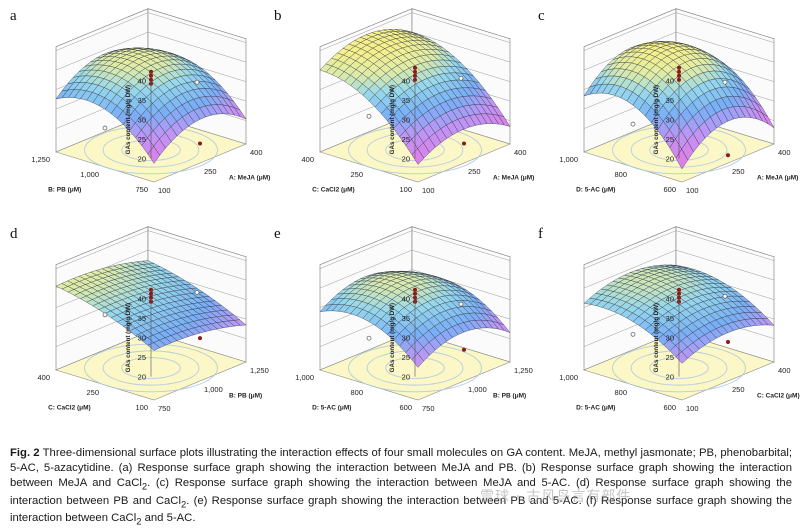 This screenshot has height=529, width=800. What do you see at coordinates (92, 392) in the screenshot?
I see `left-axis-tick-label: 250` at bounding box center [92, 392].